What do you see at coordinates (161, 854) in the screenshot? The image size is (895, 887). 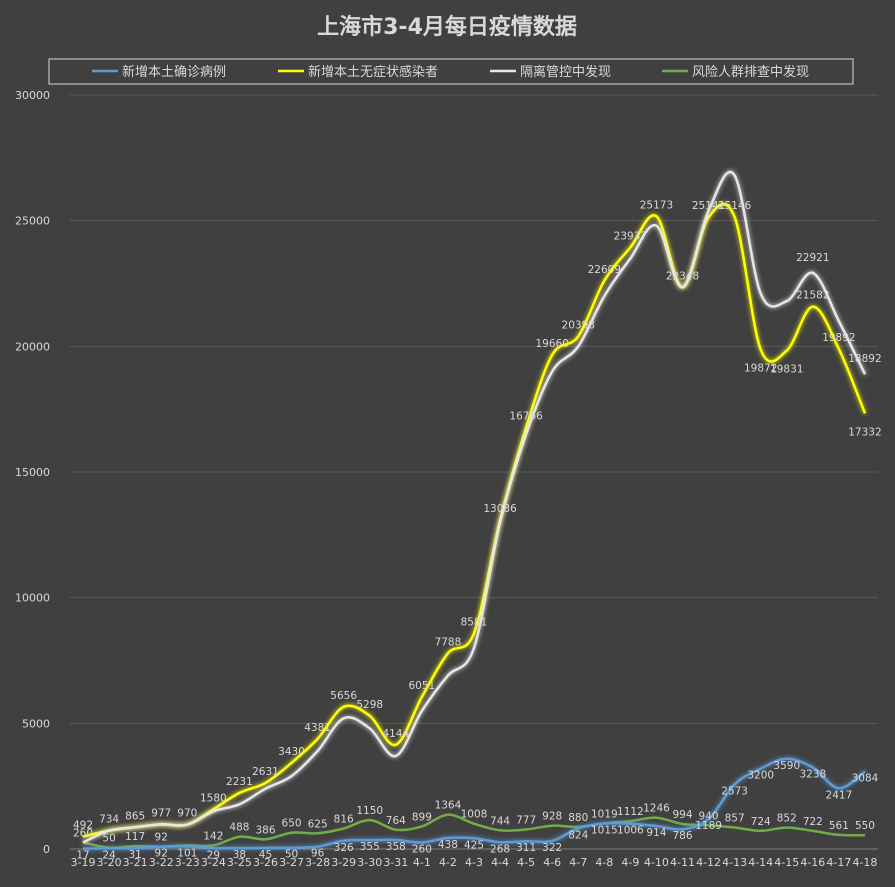 I see `data-label: 92` at bounding box center [161, 854].